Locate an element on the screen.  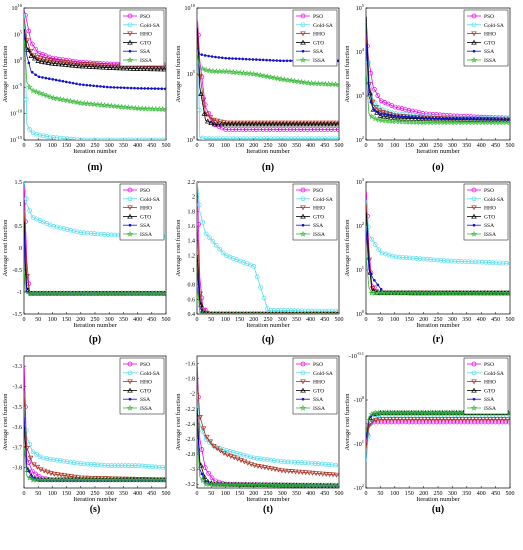
legend-label: GTO is located at coordinates (318, 391).